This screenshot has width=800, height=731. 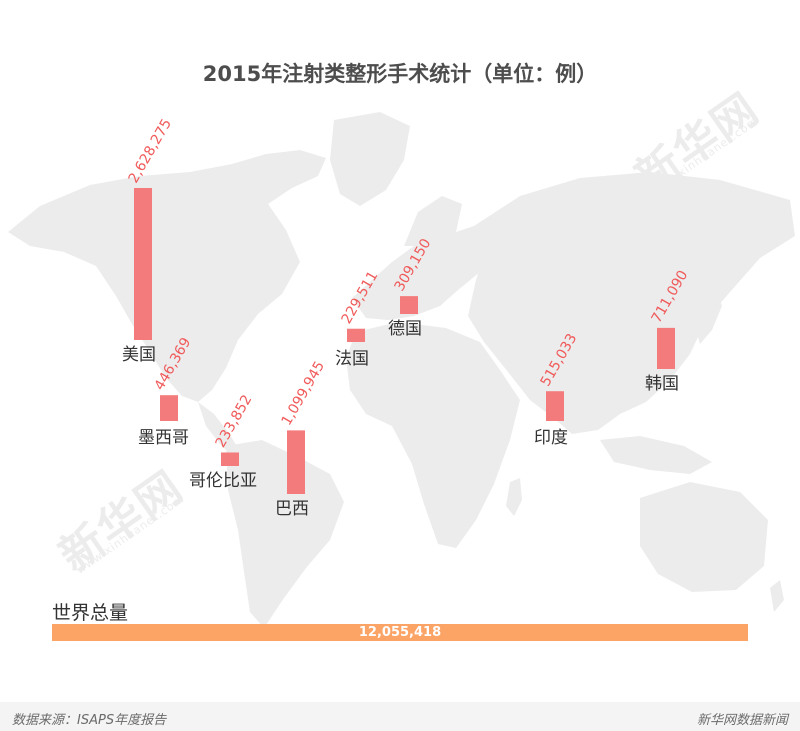 What do you see at coordinates (662, 384) in the screenshot?
I see `category-label-7: 韩国` at bounding box center [662, 384].